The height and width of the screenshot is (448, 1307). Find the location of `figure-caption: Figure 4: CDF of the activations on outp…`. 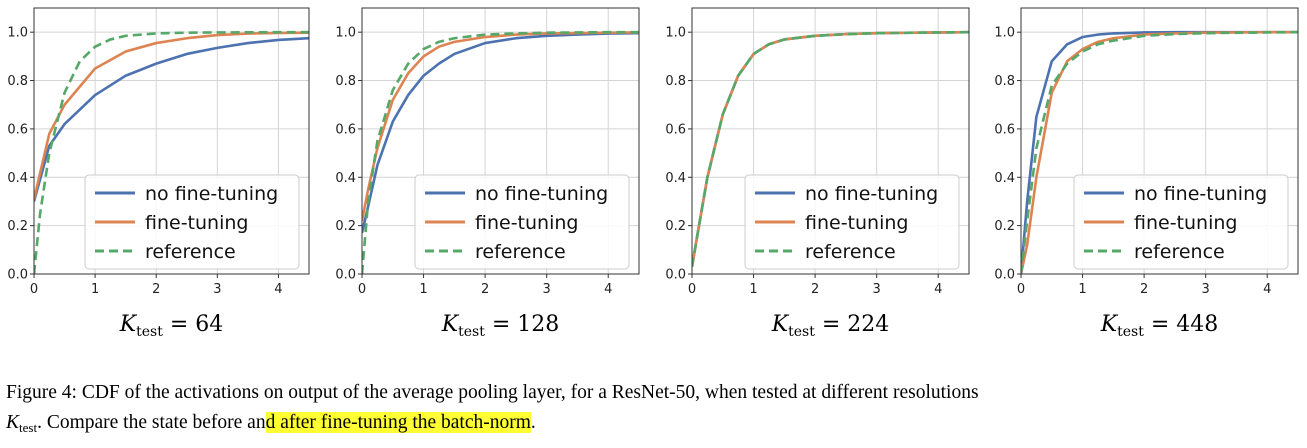

figure-caption: Figure 4: CDF of the activations on outp… is located at coordinates (656, 410).